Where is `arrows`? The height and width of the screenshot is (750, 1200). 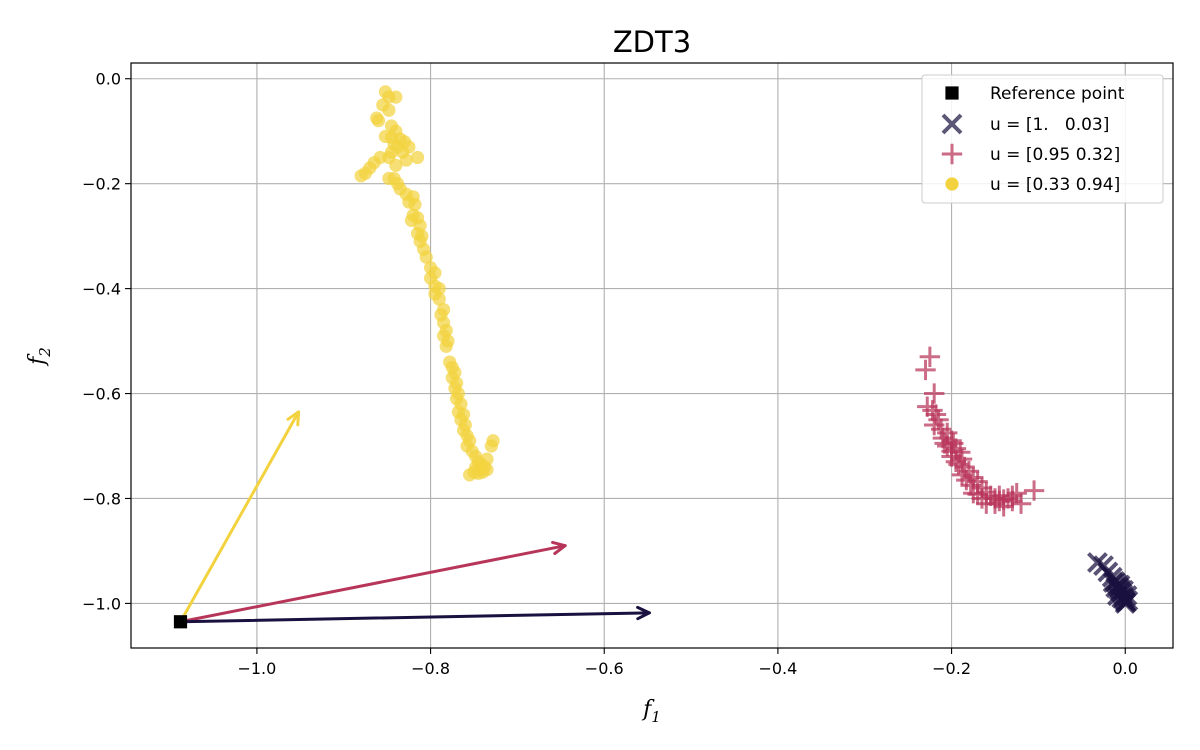 arrows is located at coordinates (414, 517).